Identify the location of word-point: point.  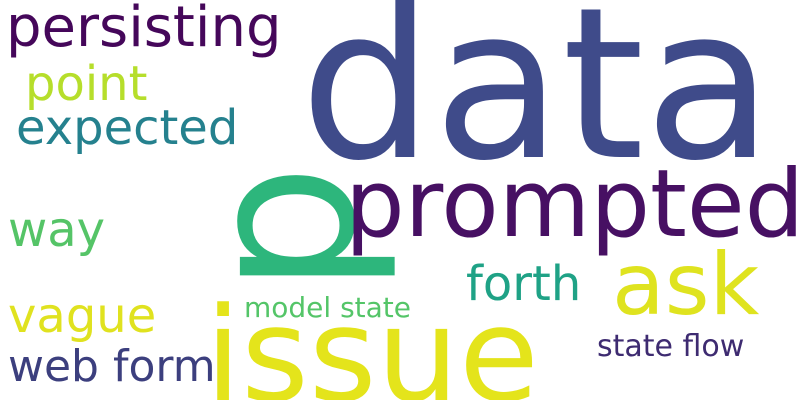
(86, 84).